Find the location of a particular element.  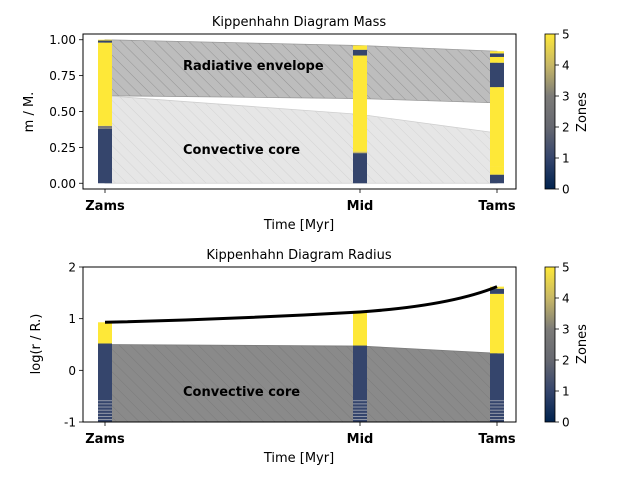

radius-x-ticks: Zams Mid Tams is located at coordinates (300, 434).